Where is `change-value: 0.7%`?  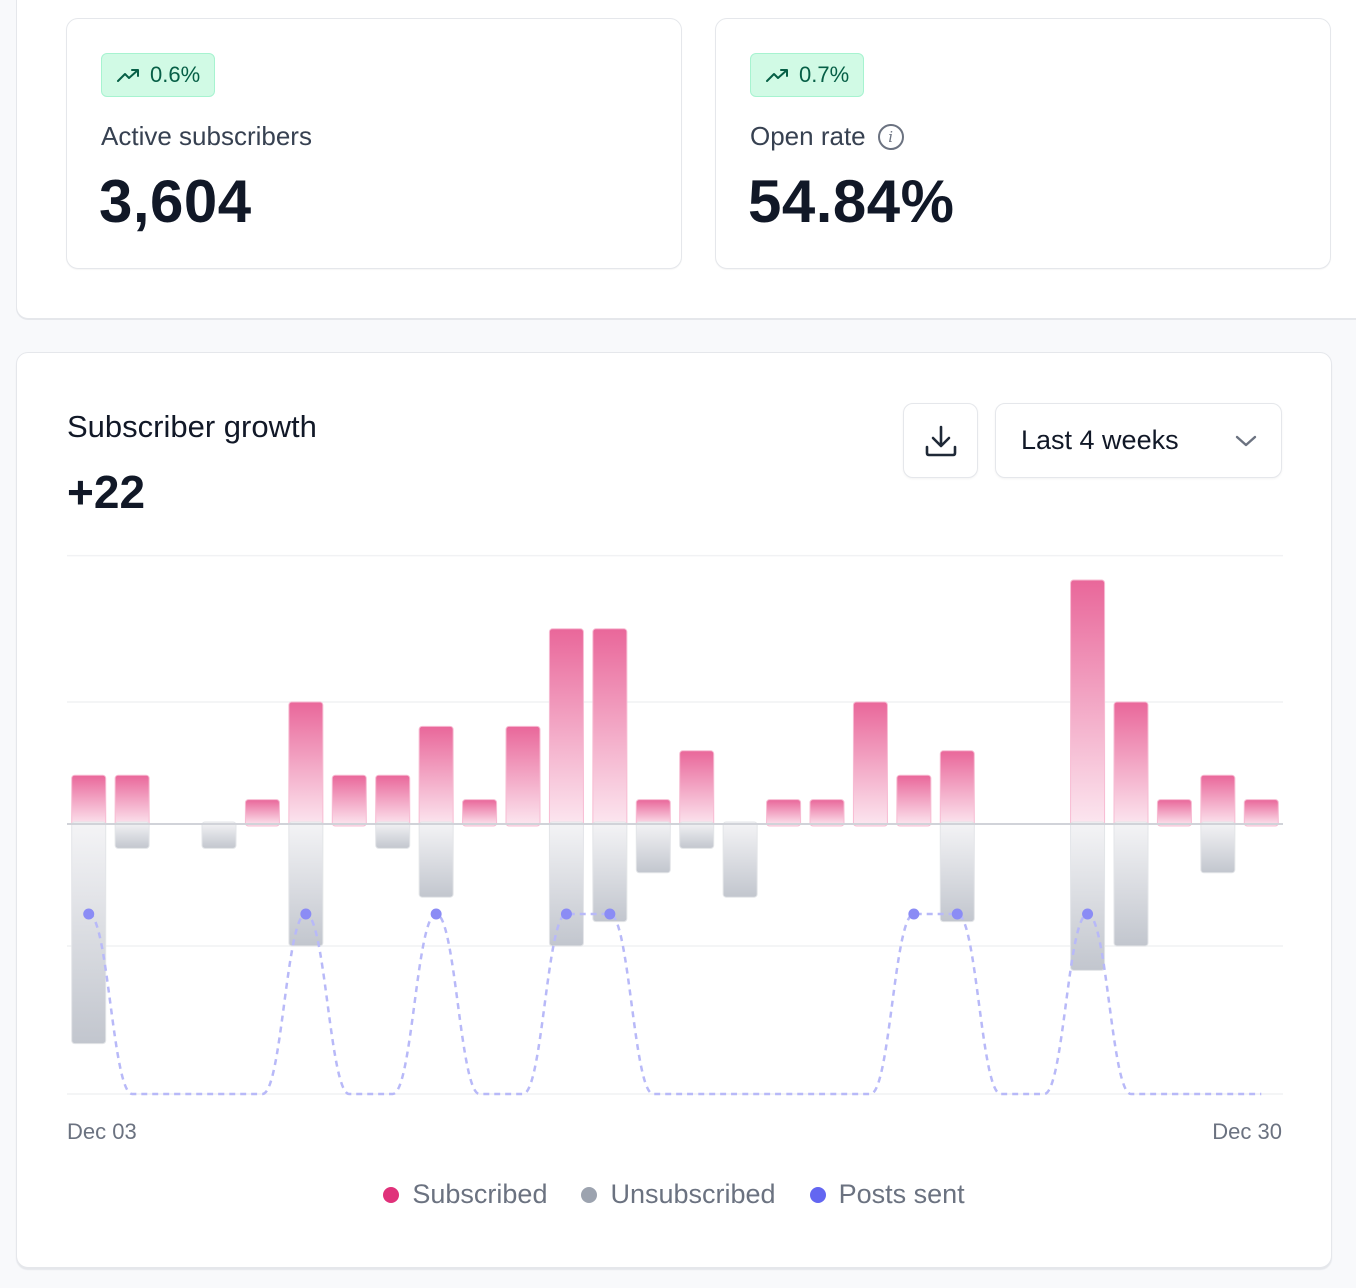 change-value: 0.7% is located at coordinates (824, 74).